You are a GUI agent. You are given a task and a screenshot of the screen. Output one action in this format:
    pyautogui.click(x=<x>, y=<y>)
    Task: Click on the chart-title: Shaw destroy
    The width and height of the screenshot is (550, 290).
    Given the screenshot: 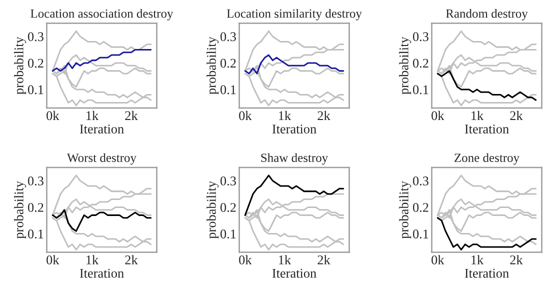 What is the action you would take?
    pyautogui.click(x=294, y=159)
    